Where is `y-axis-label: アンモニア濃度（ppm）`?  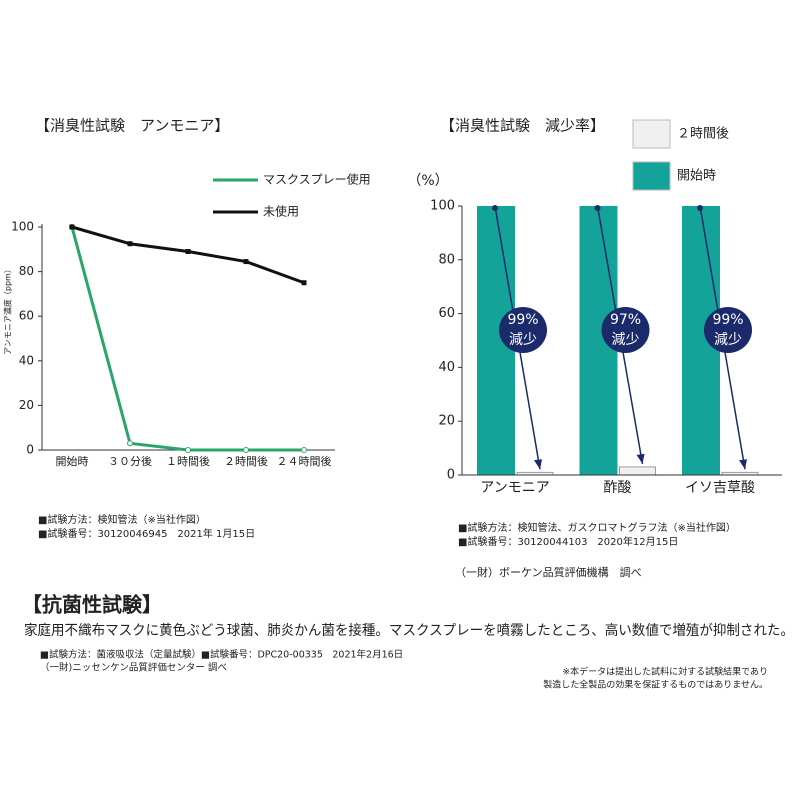
y-axis-label: アンモニア濃度（ppm） is located at coordinates (8, 310).